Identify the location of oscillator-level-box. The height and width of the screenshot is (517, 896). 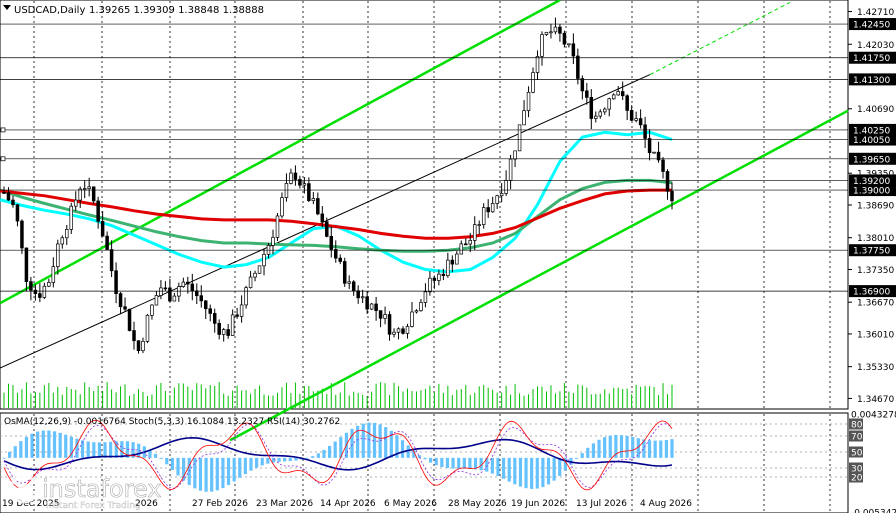
(856, 468).